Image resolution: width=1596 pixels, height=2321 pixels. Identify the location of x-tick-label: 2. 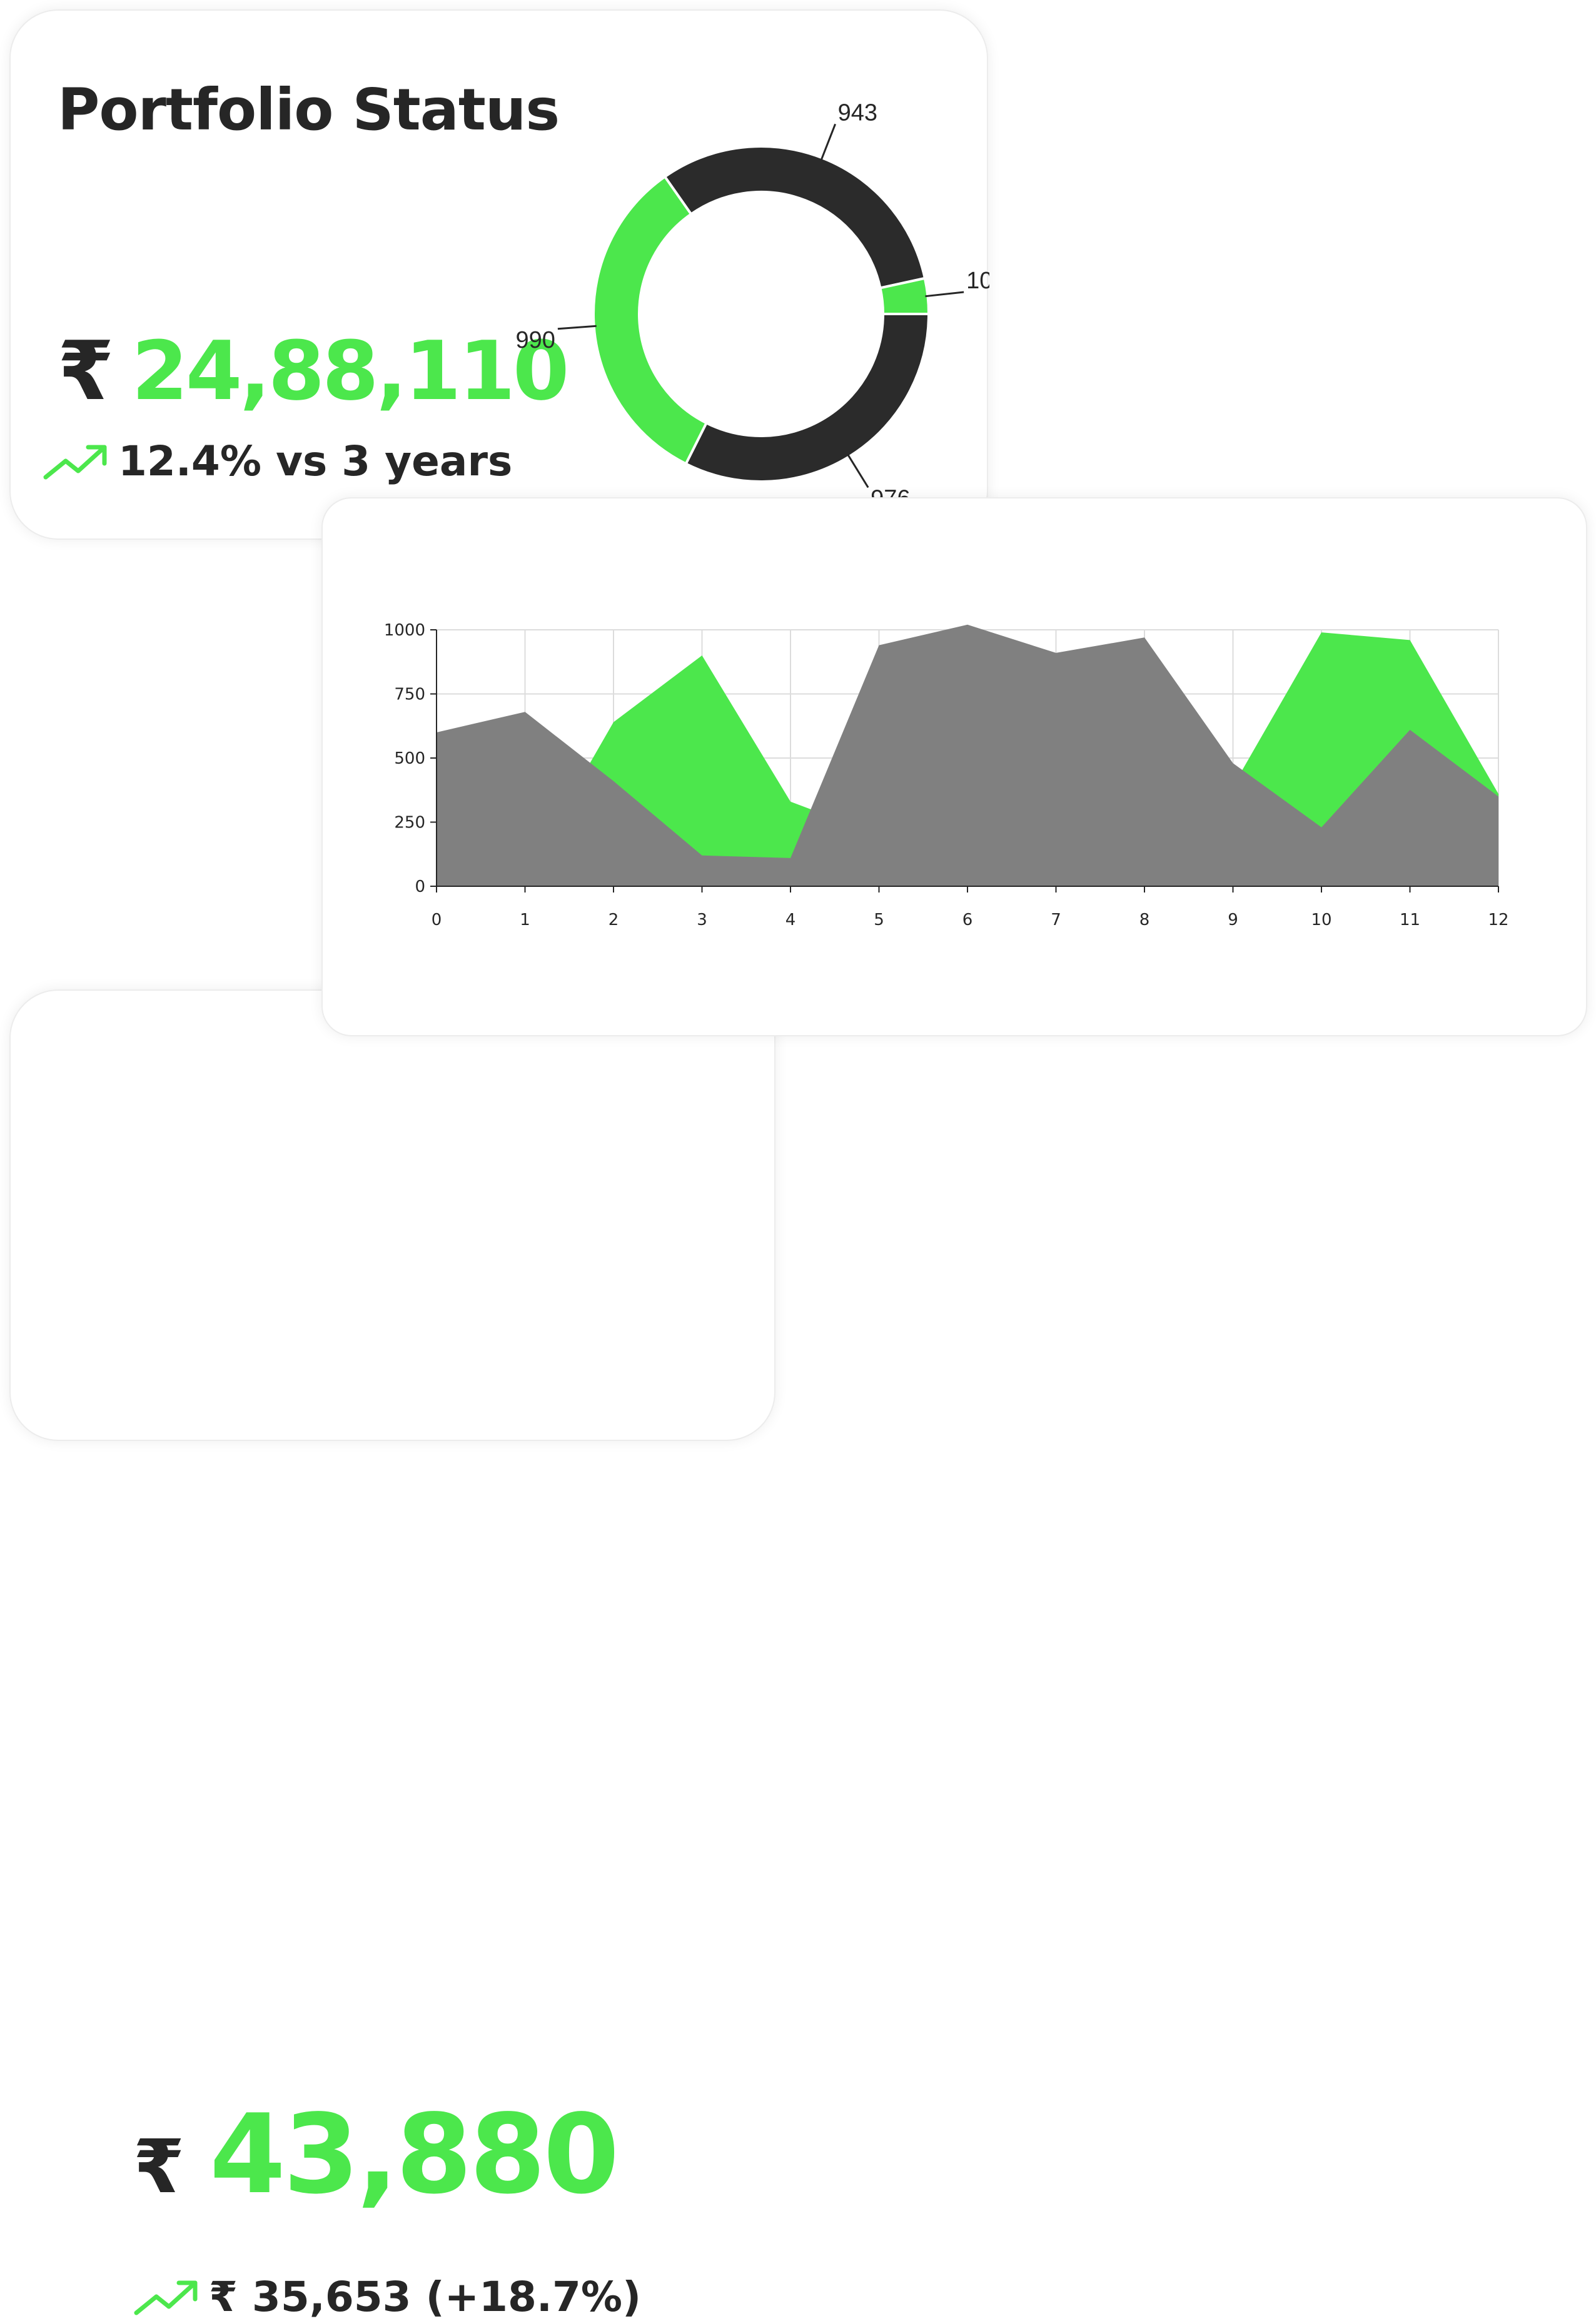
(614, 920).